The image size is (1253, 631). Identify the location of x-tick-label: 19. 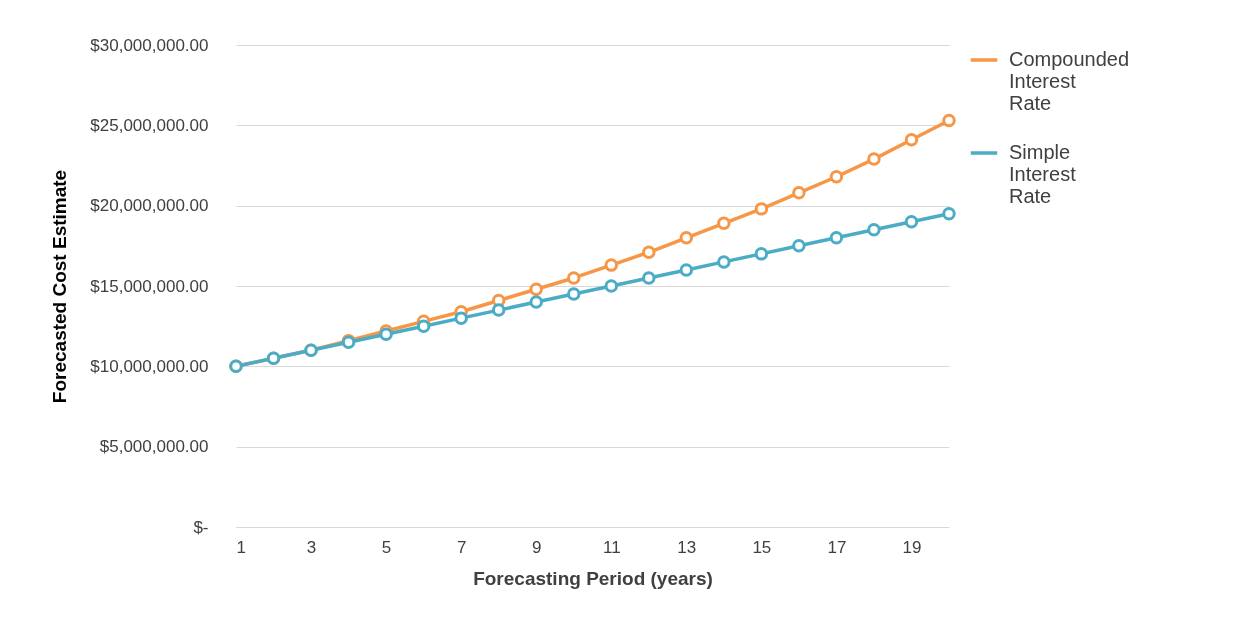
(912, 547).